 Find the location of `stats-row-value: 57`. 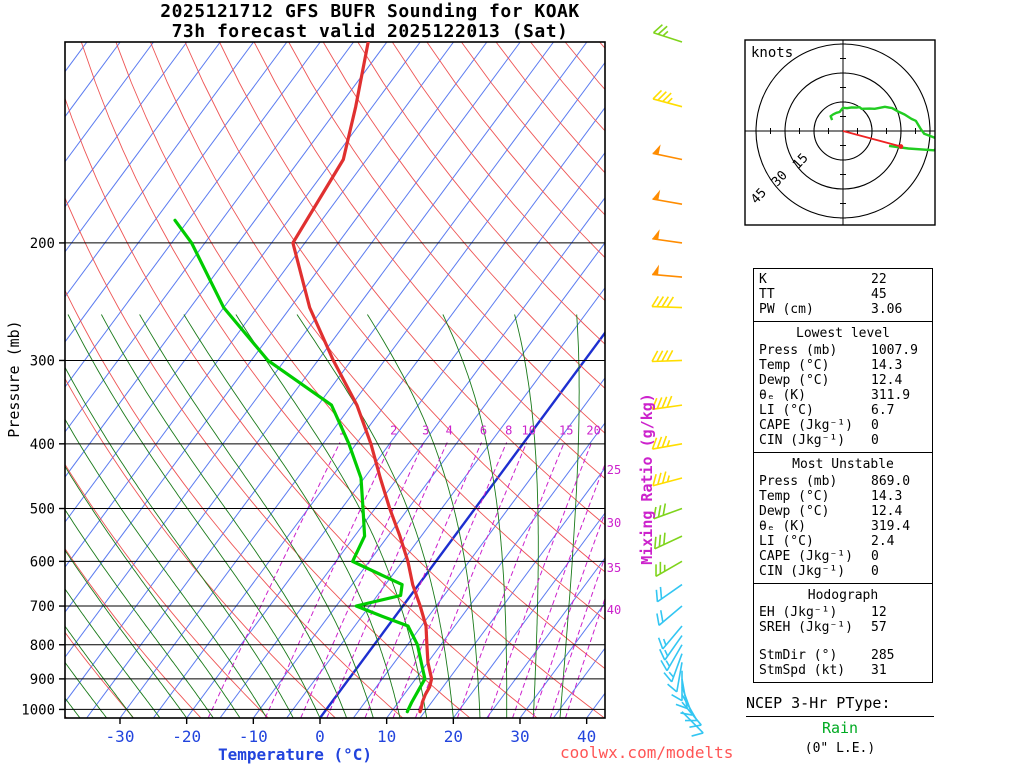

stats-row-value: 57 is located at coordinates (879, 627).